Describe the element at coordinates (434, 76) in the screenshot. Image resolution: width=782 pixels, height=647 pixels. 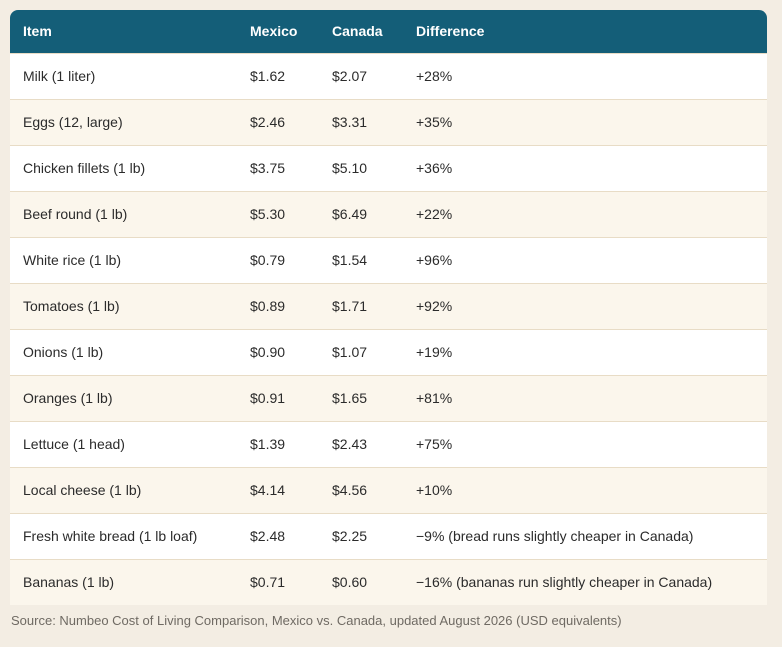
I see `cell-difference: +28%` at that location.